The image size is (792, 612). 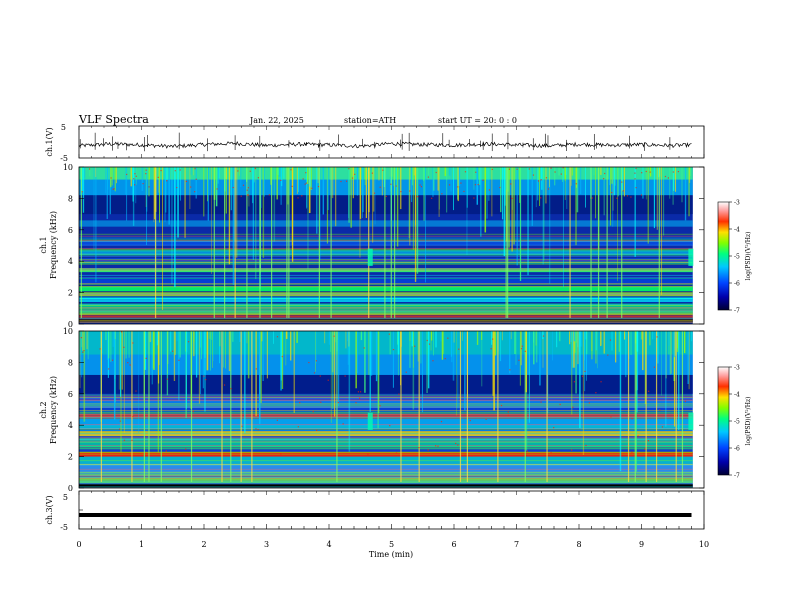 What do you see at coordinates (385, 145) in the screenshot?
I see `ch1-waveform-line` at bounding box center [385, 145].